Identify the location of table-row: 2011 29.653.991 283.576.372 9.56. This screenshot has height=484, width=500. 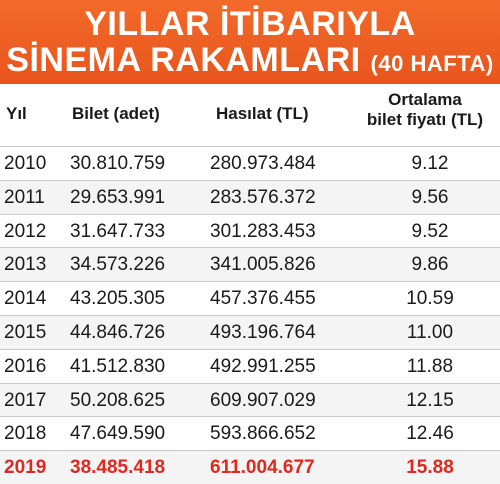
(250, 196).